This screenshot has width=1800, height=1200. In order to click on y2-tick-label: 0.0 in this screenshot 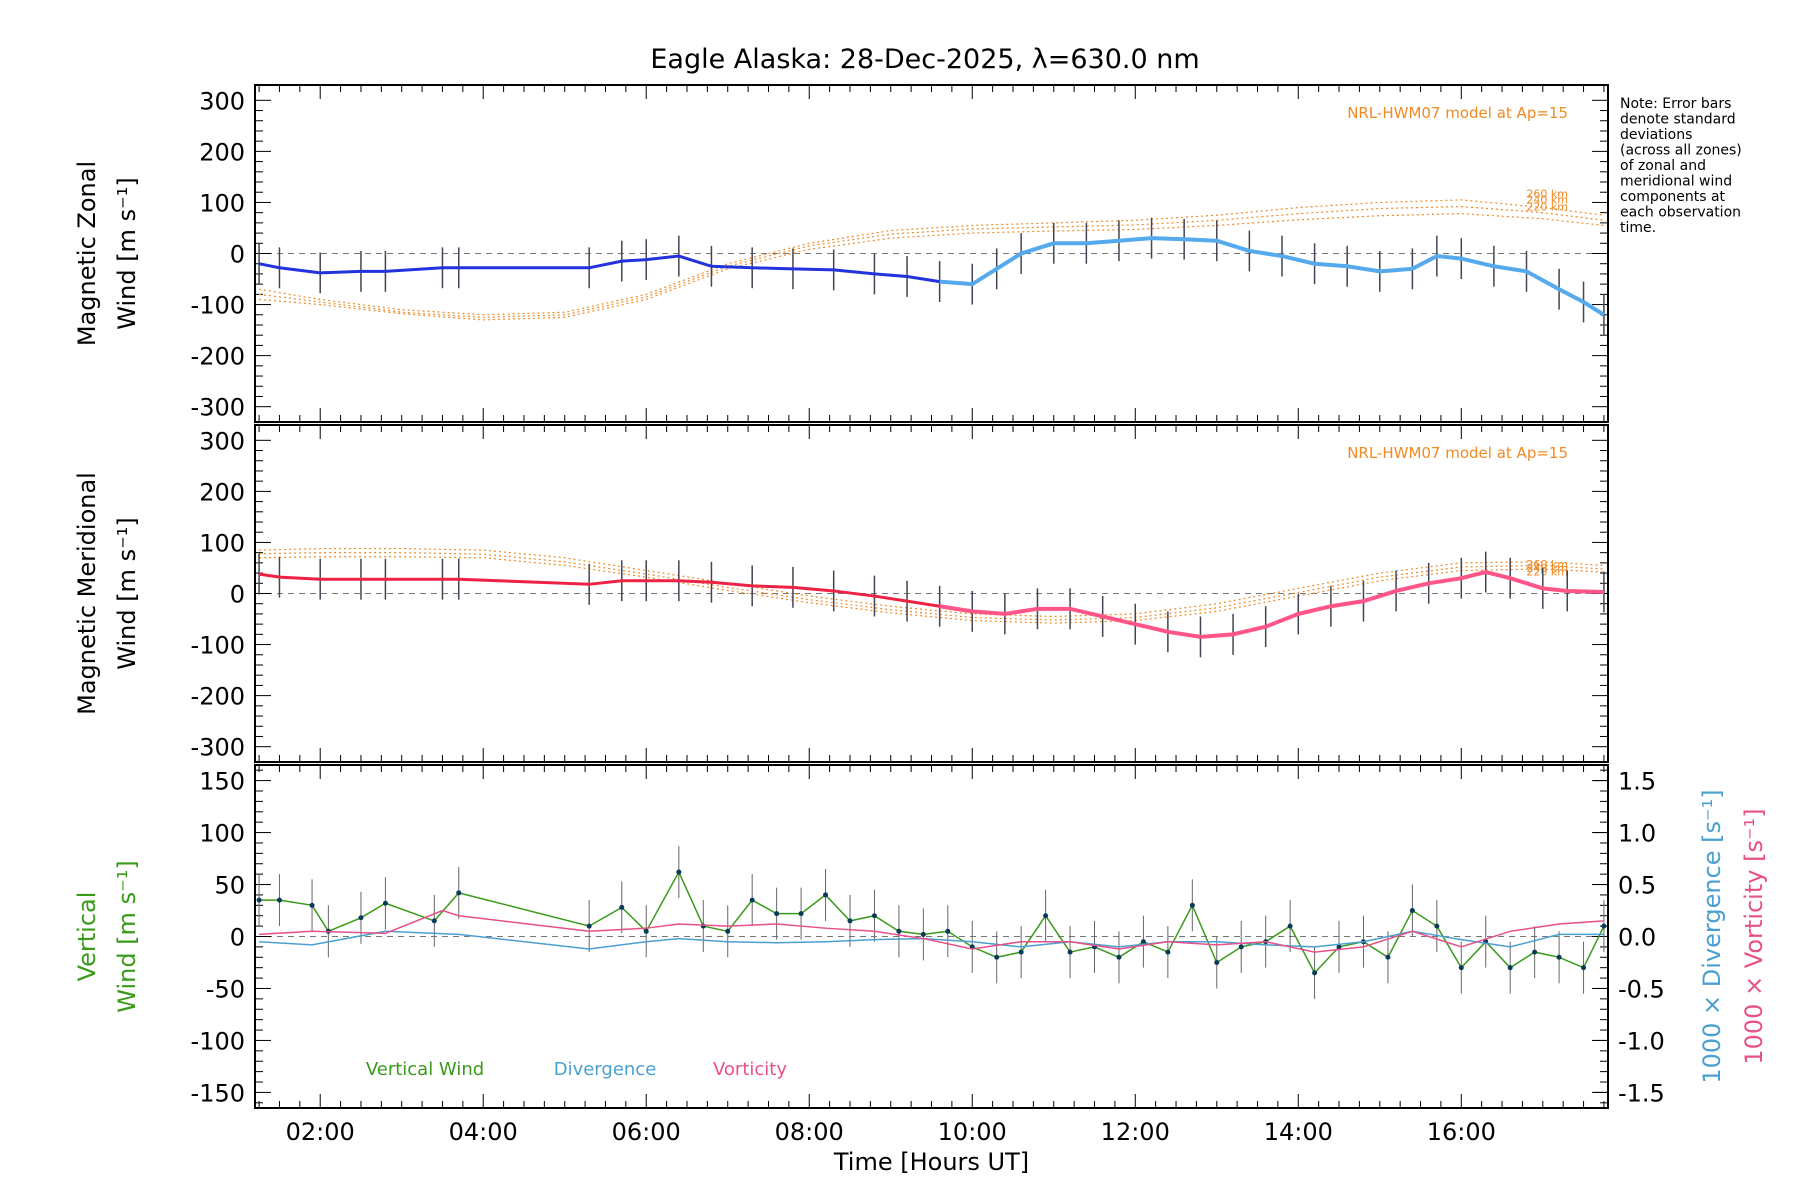, I will do `click(1637, 938)`.